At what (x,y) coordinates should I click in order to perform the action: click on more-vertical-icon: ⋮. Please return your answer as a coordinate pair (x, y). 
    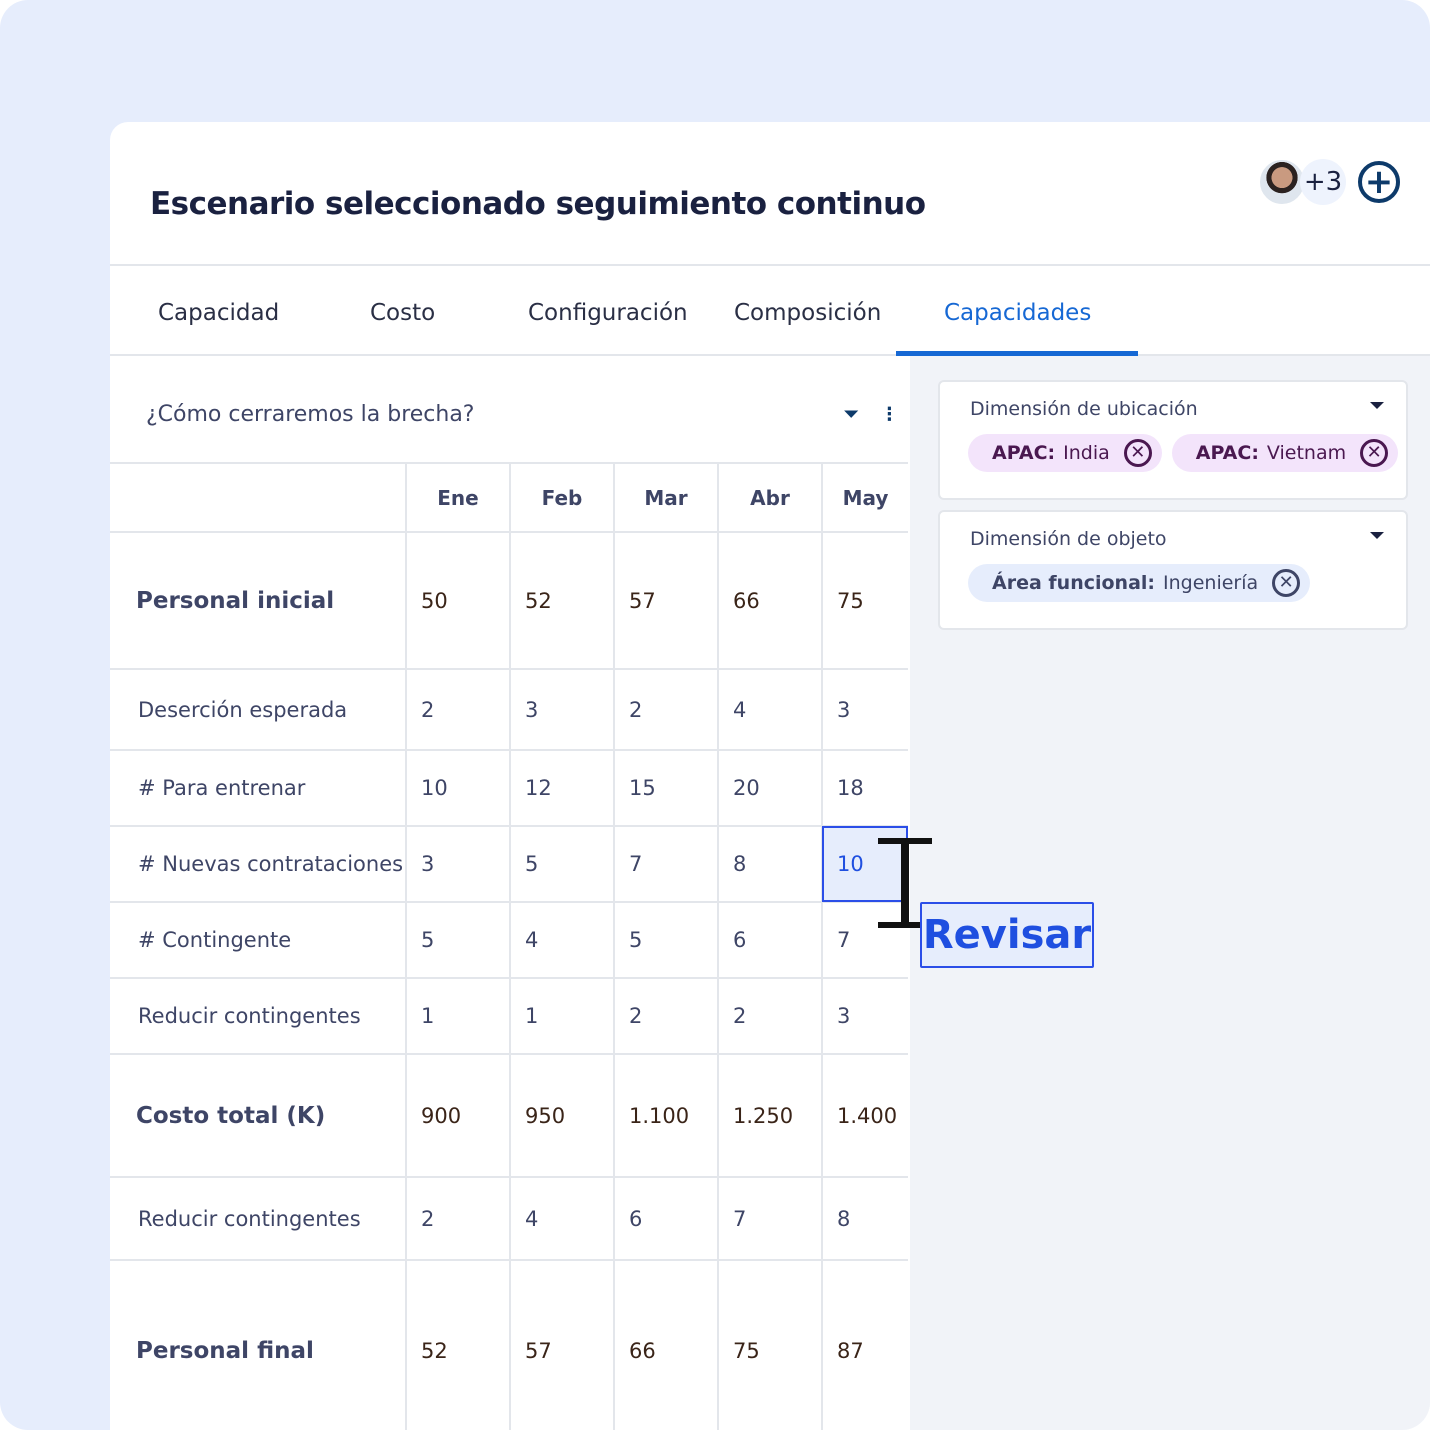
    Looking at the image, I should click on (889, 414).